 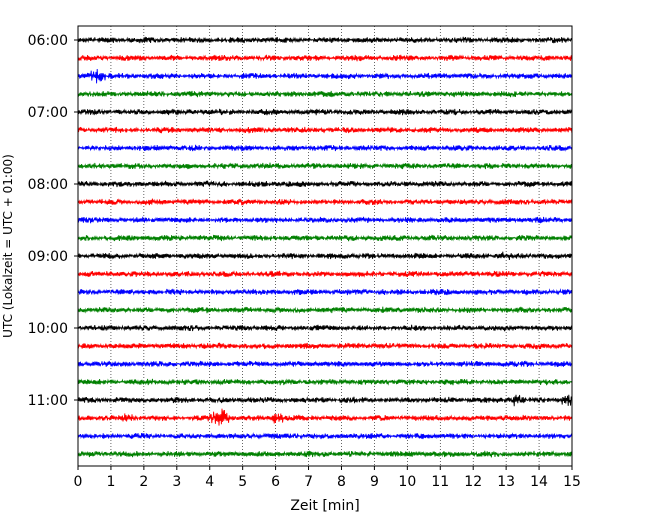 I want to click on y-tick-label: 08:00, so click(x=48, y=185).